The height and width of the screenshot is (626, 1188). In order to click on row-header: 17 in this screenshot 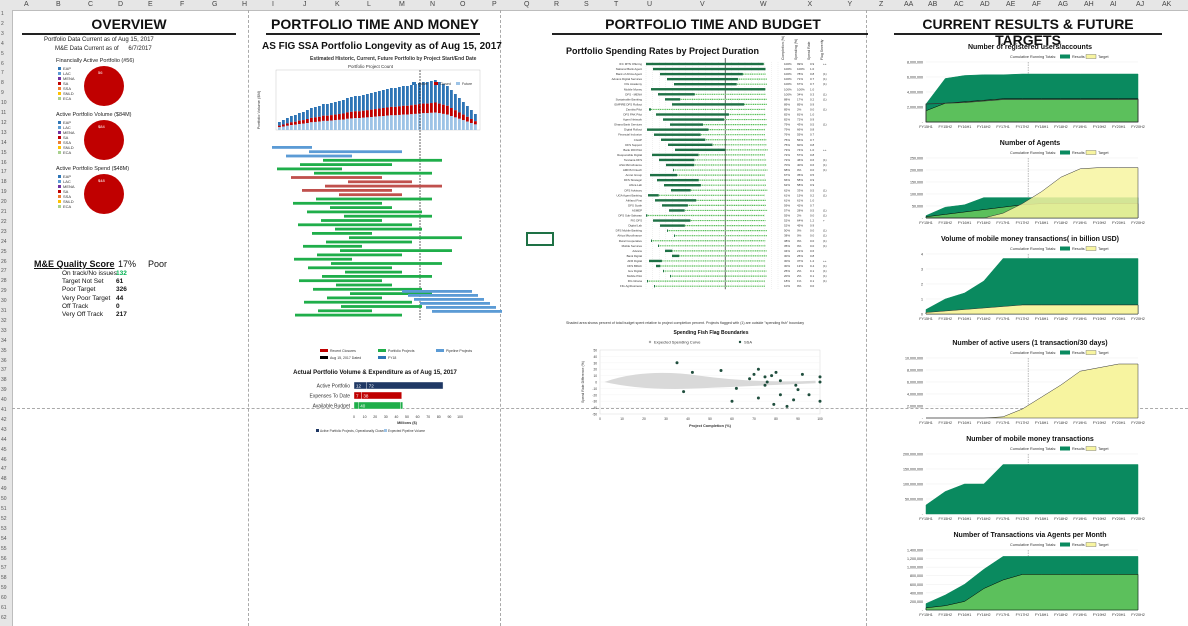, I will do `click(4, 172)`.